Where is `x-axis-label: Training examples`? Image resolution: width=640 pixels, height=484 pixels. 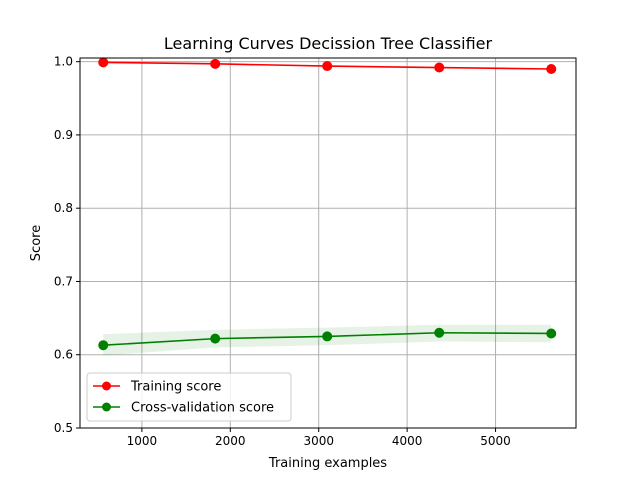 x-axis-label: Training examples is located at coordinates (327, 463).